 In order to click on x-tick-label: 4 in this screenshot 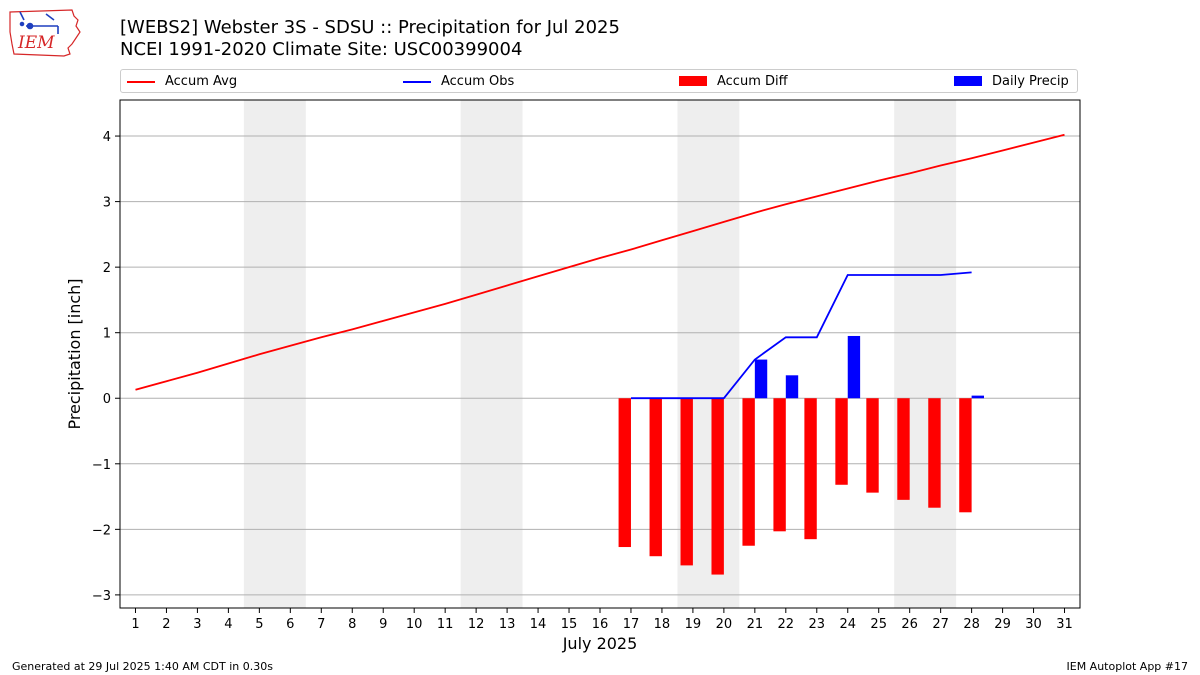, I will do `click(228, 624)`.